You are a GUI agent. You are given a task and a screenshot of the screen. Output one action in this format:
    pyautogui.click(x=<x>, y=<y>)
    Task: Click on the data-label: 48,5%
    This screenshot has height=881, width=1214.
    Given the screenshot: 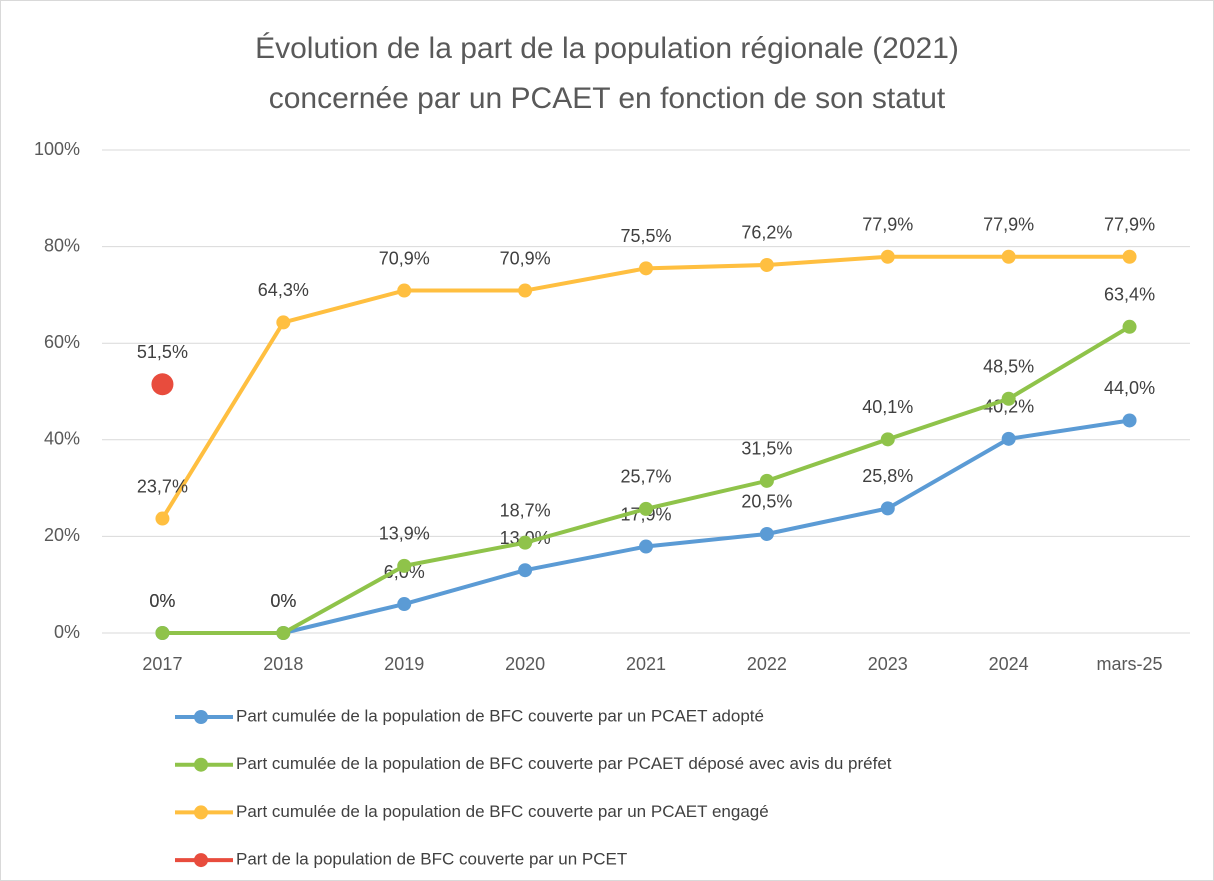 What is the action you would take?
    pyautogui.click(x=1008, y=366)
    